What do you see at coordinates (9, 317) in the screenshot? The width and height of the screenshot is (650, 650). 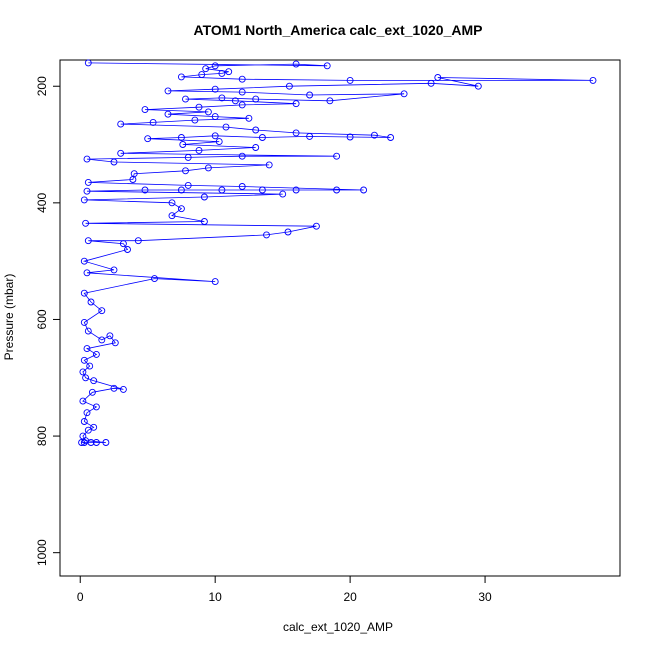 I see `y-axis-label: Pressure (mbar)` at bounding box center [9, 317].